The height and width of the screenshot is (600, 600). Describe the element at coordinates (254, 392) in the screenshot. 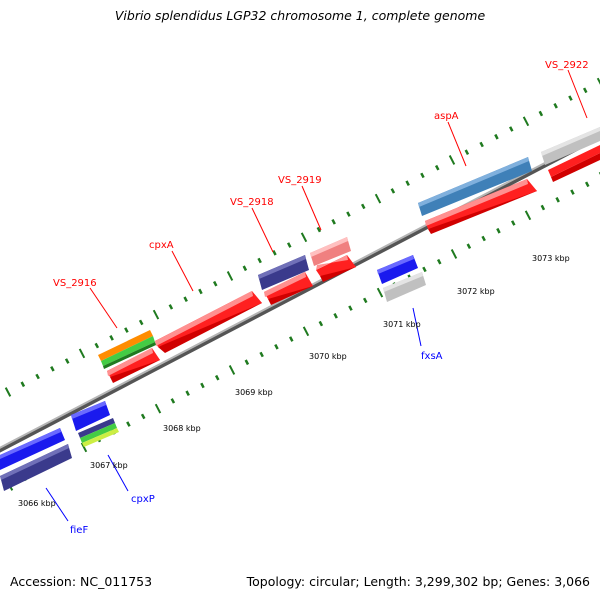

I see `kbp-label: 3069 kbp` at that location.